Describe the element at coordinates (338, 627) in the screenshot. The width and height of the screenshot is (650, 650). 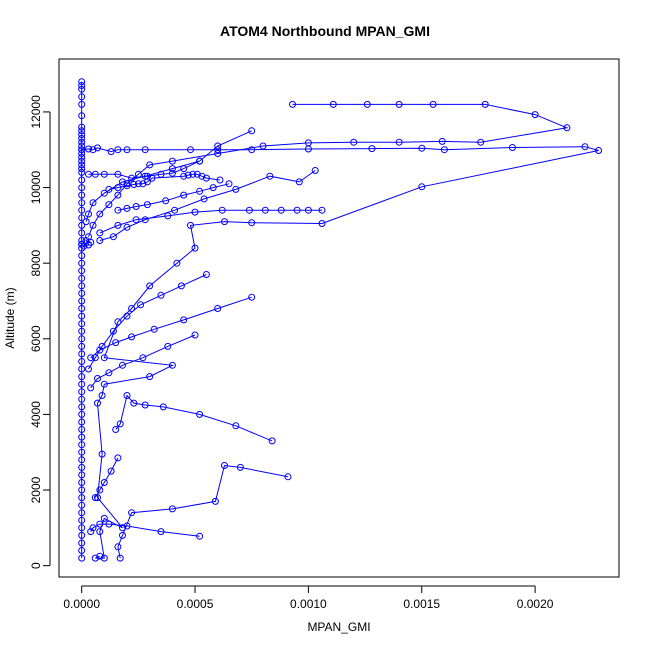
I see `x-axis-label: MPAN_GMI` at that location.